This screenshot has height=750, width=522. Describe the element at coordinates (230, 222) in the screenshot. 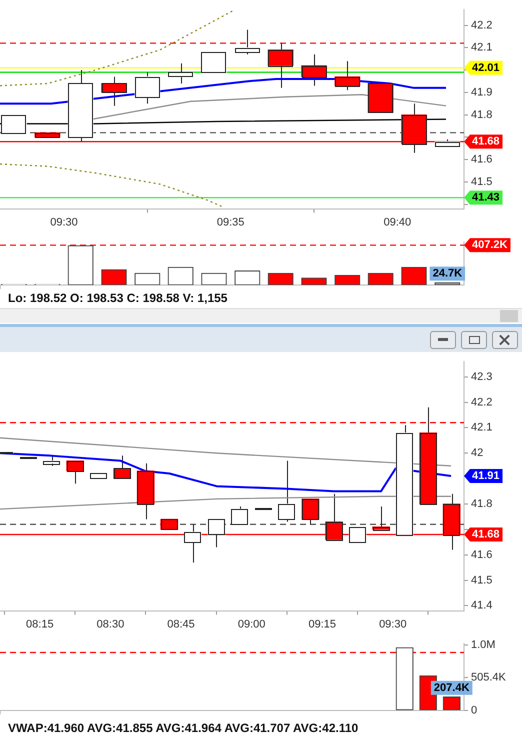

I see `x-tick-label: 09:35` at that location.